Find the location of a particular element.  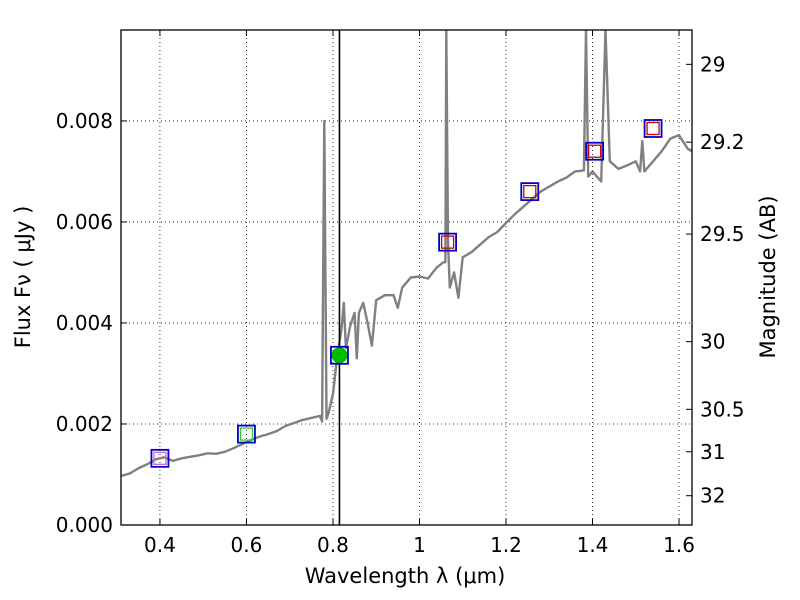

y-tick-label: 0.006 is located at coordinates (84, 222).